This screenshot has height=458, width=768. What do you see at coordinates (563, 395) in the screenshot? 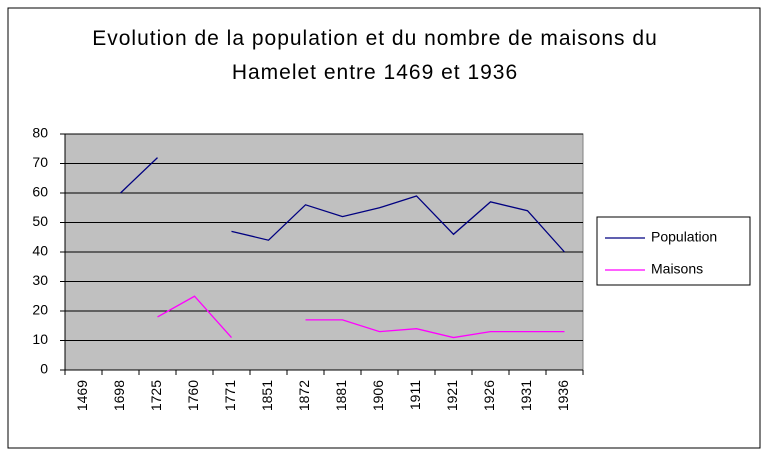
I see `x-tick-label: 1936` at bounding box center [563, 395].